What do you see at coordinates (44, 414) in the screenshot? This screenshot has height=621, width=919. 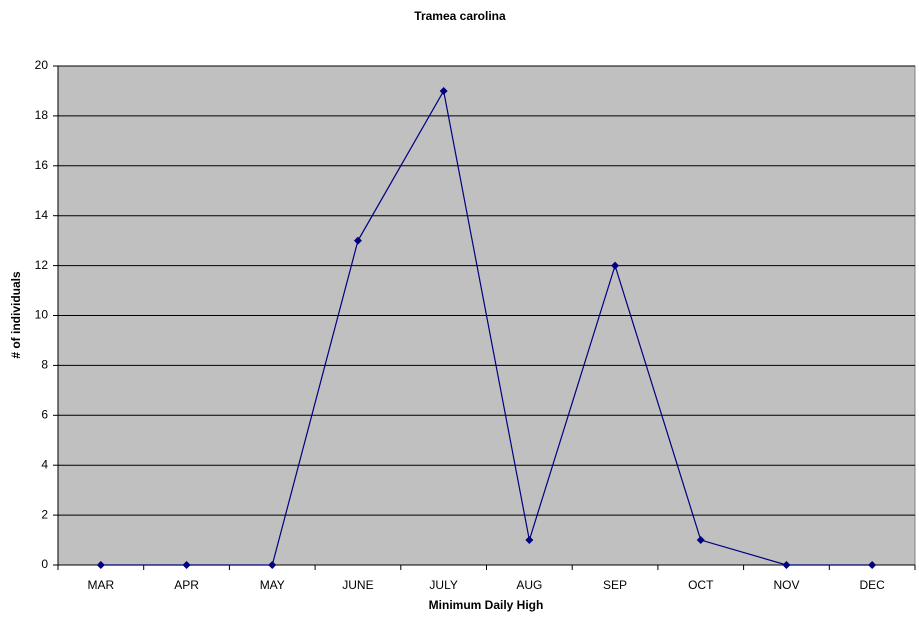 I see `y-tick-label: 6` at bounding box center [44, 414].